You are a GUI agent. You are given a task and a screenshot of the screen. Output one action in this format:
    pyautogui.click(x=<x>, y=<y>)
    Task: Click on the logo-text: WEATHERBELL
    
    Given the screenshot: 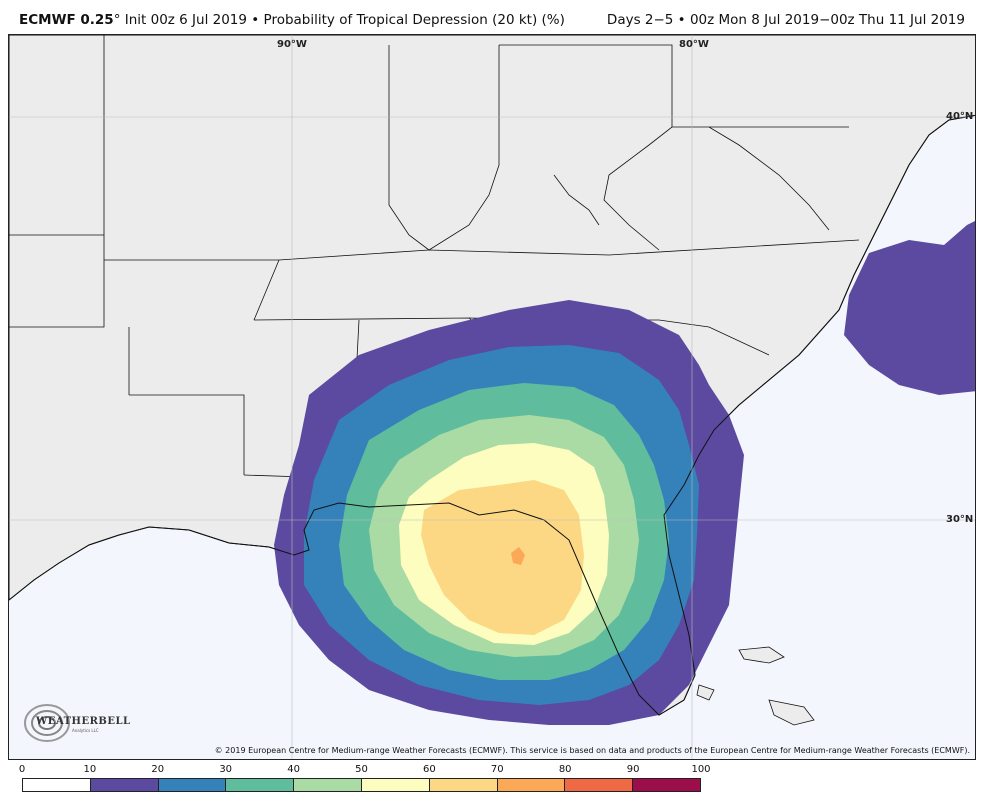 What is the action you would take?
    pyautogui.click(x=83, y=721)
    